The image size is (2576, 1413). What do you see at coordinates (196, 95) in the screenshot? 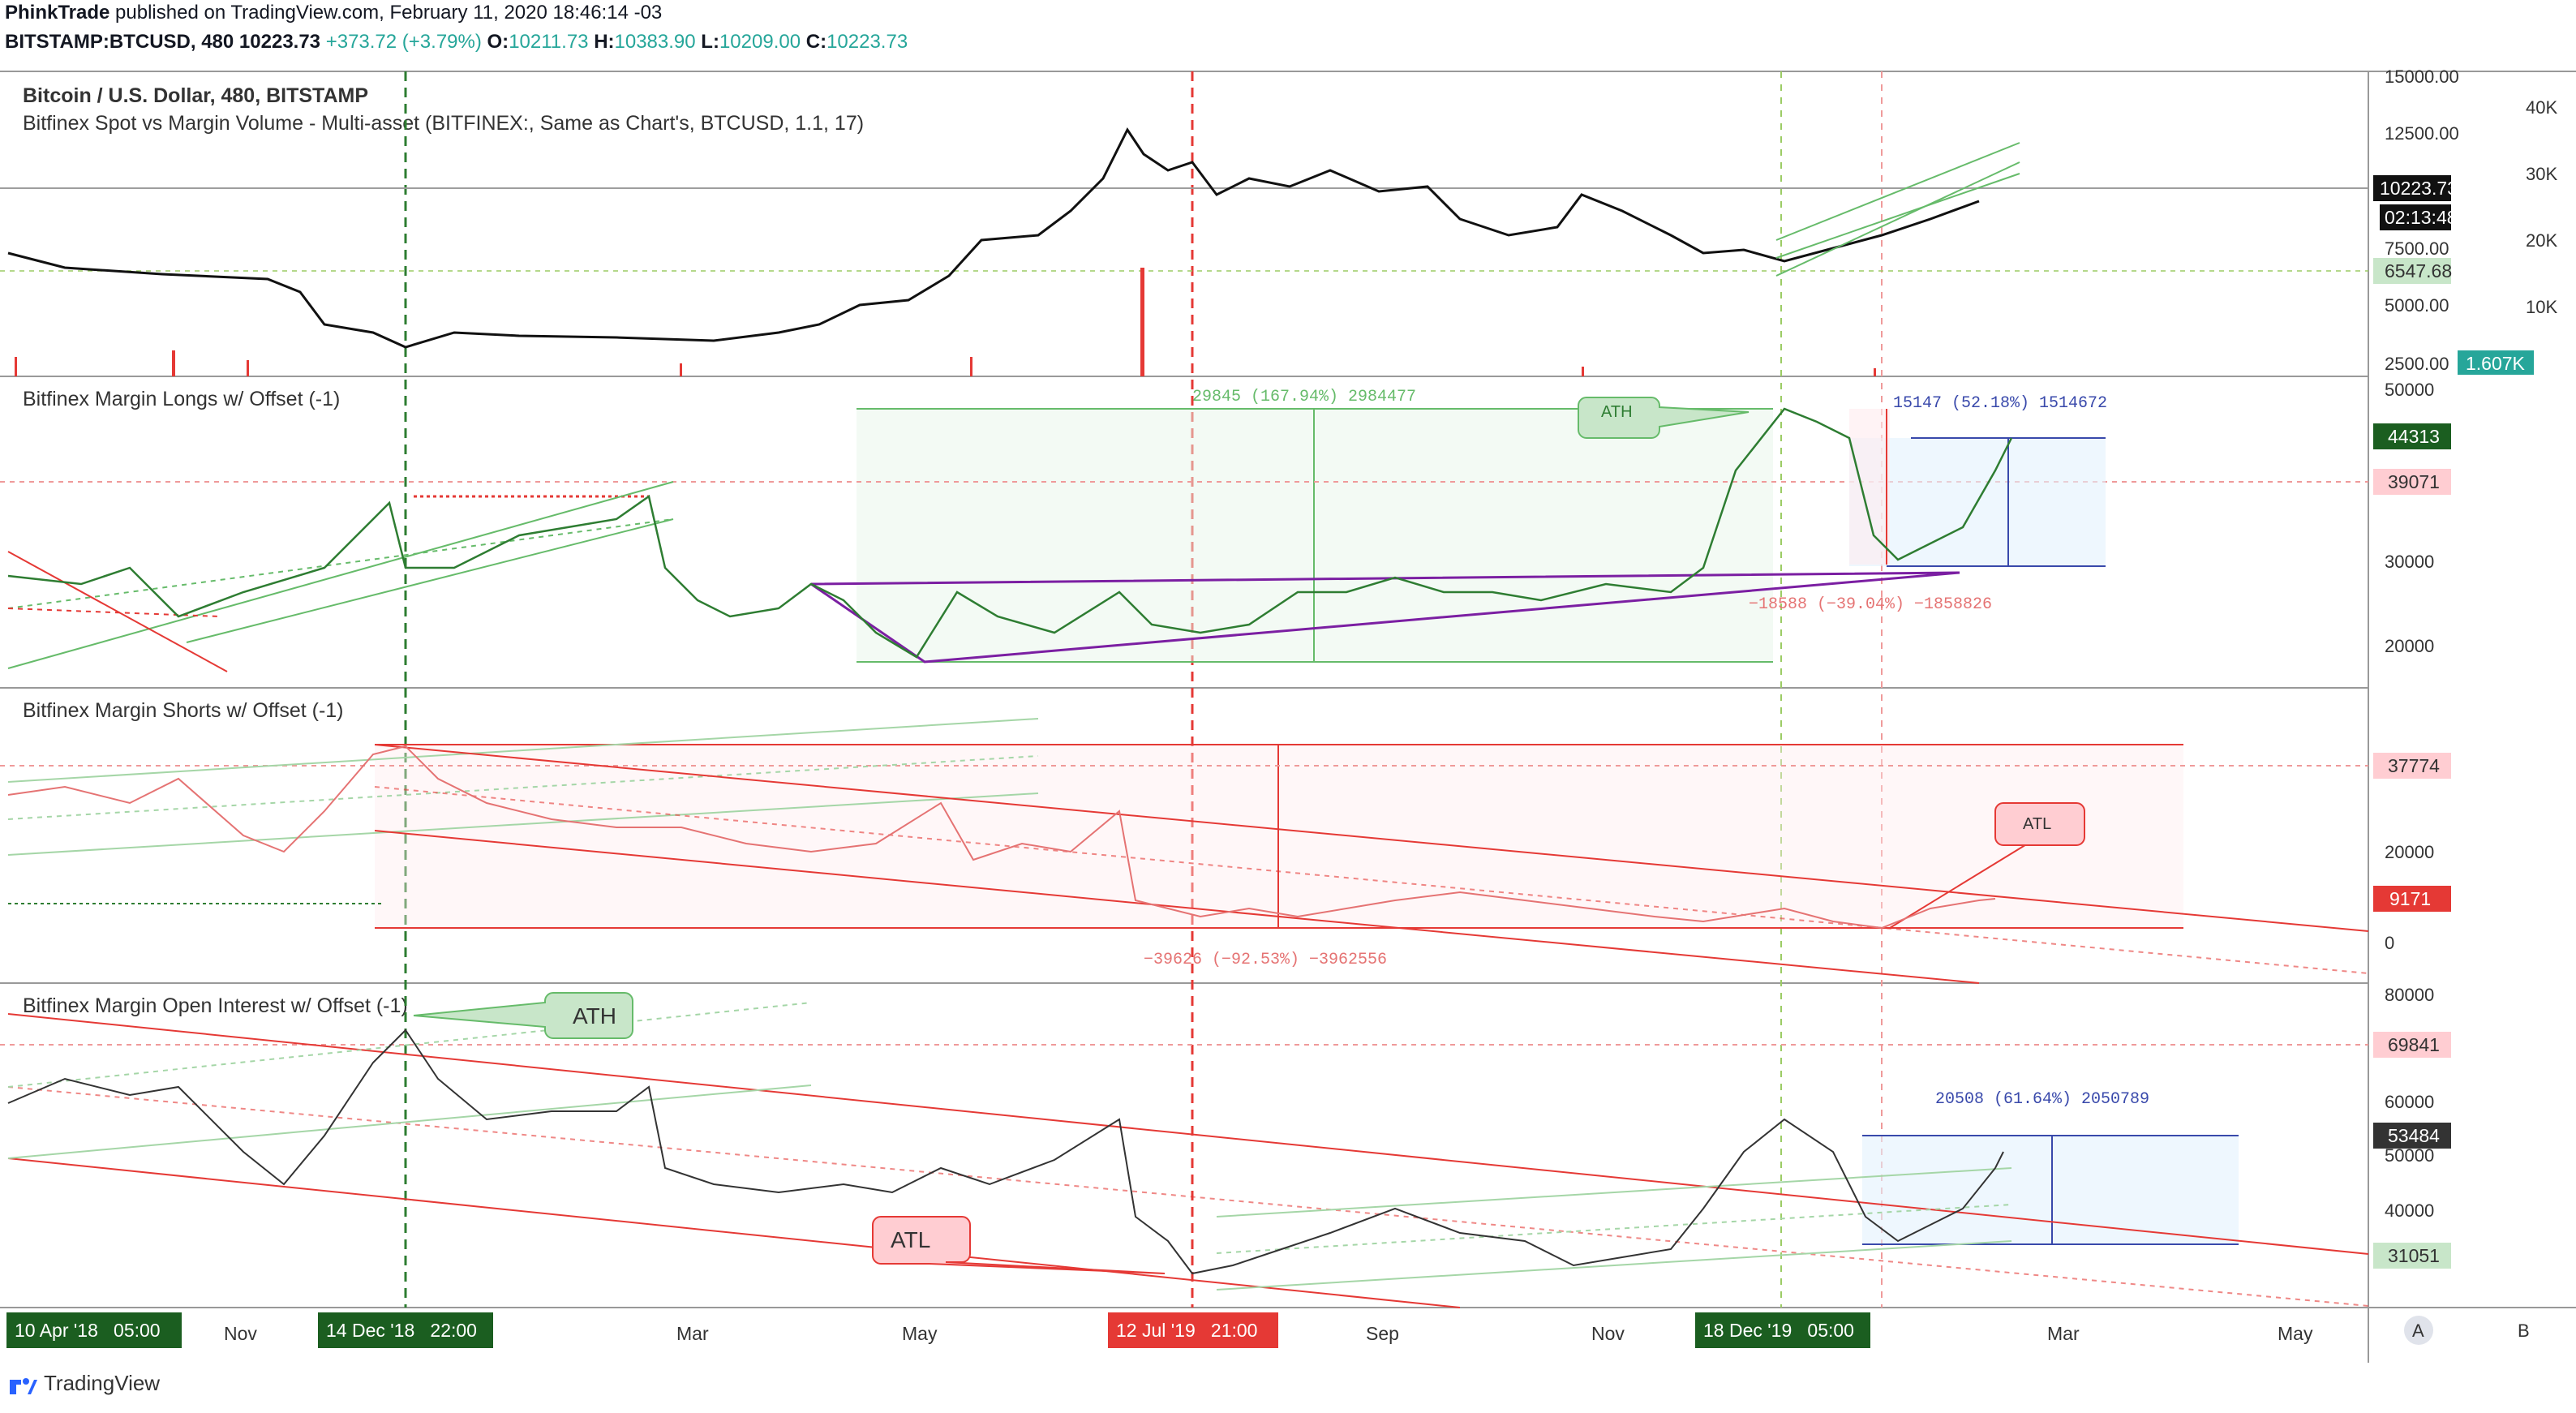
I see `pane-title-price: Bitcoin / U.S. Dollar, 480, BITSTAMP` at bounding box center [196, 95].